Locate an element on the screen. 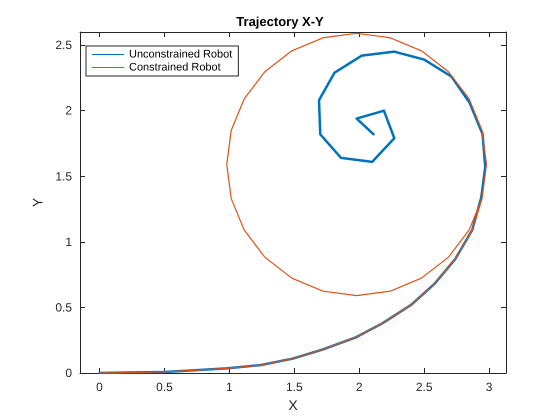  y-axis-title: Y is located at coordinates (37, 202).